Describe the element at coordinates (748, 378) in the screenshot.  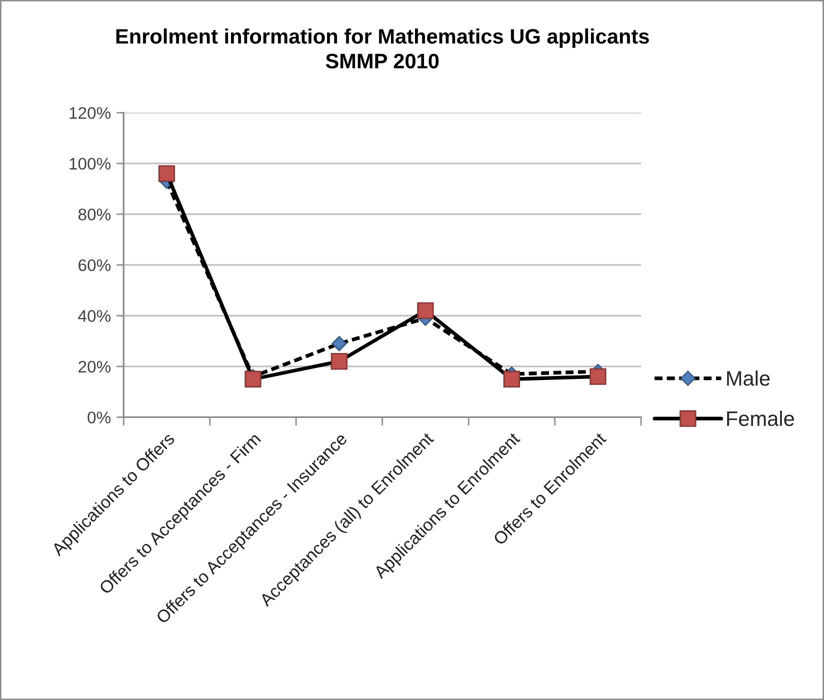
I see `legend-label: Male` at that location.